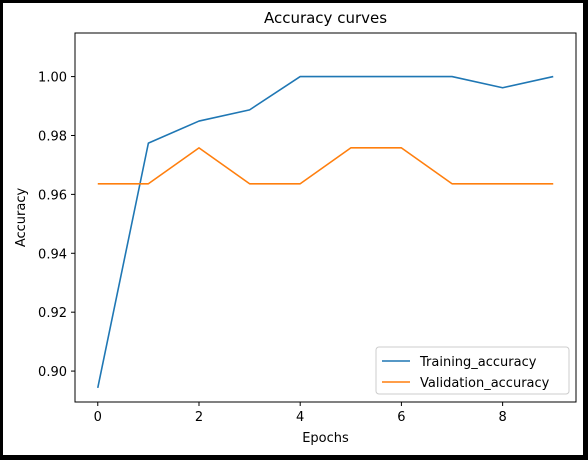  Describe the element at coordinates (52, 313) in the screenshot. I see `y-tick-label: 0.92` at that location.